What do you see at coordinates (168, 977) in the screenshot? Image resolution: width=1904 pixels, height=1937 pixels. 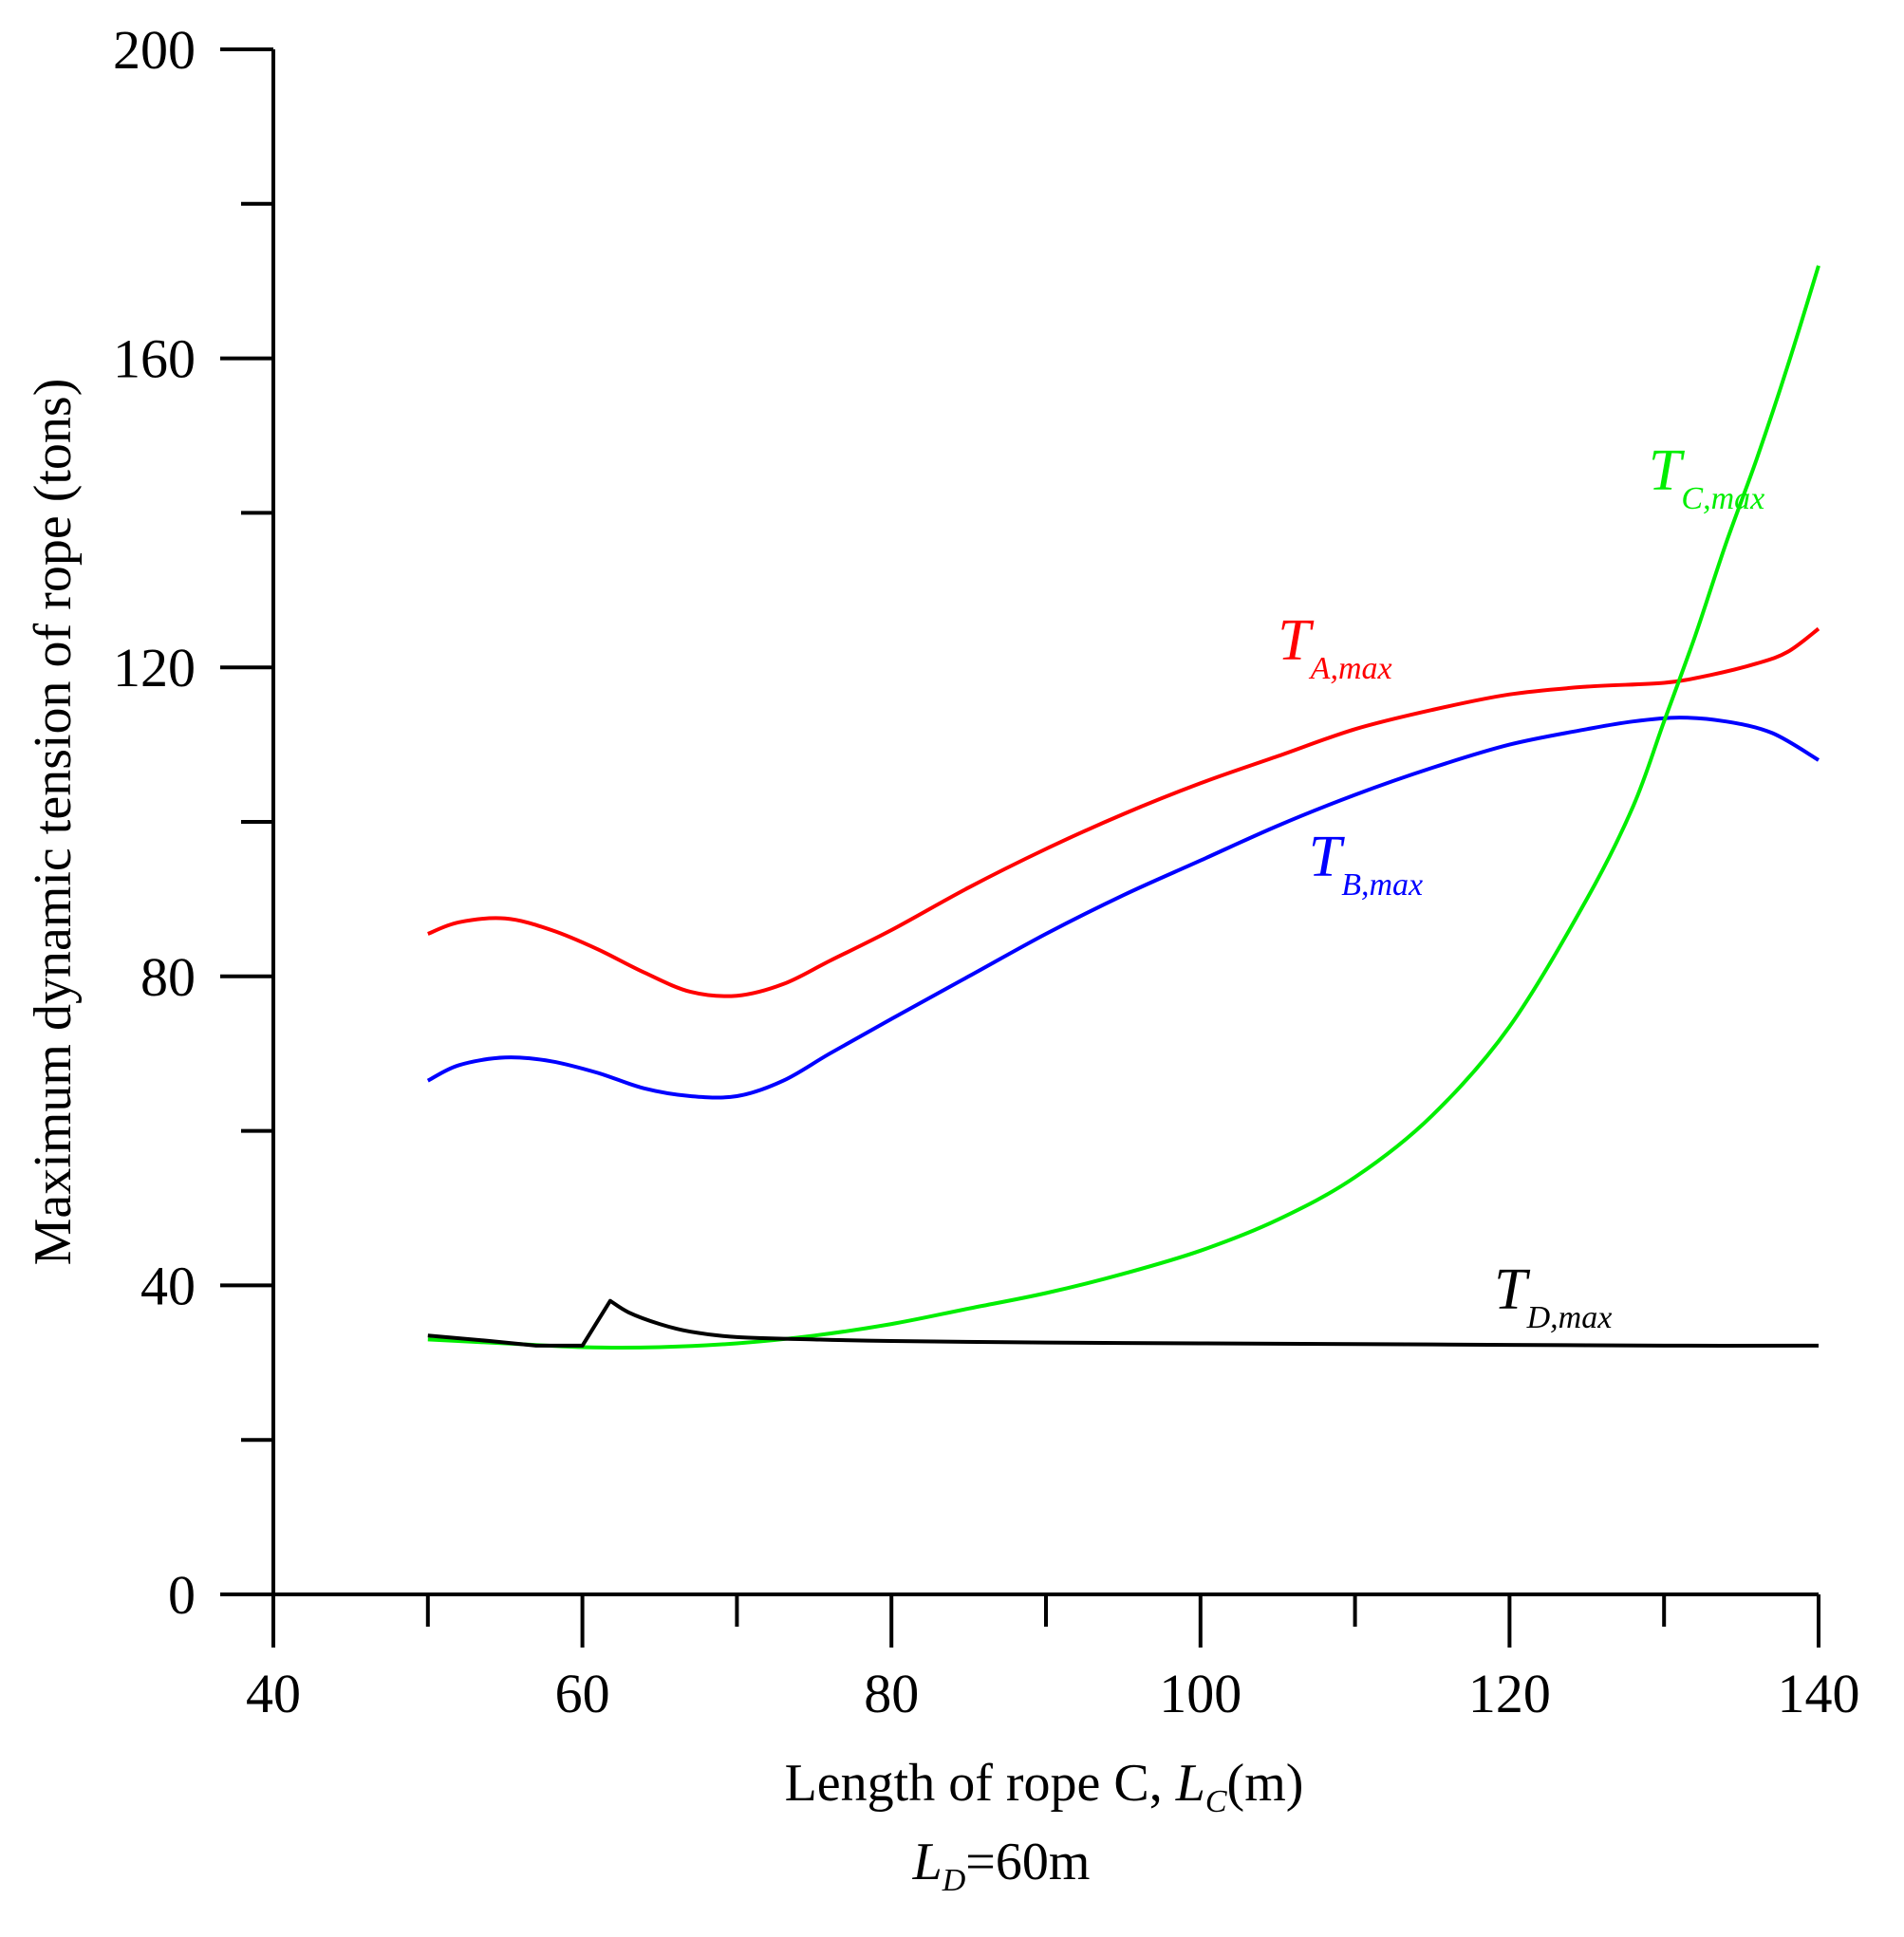 I see `y-tick-label: 80` at bounding box center [168, 977].